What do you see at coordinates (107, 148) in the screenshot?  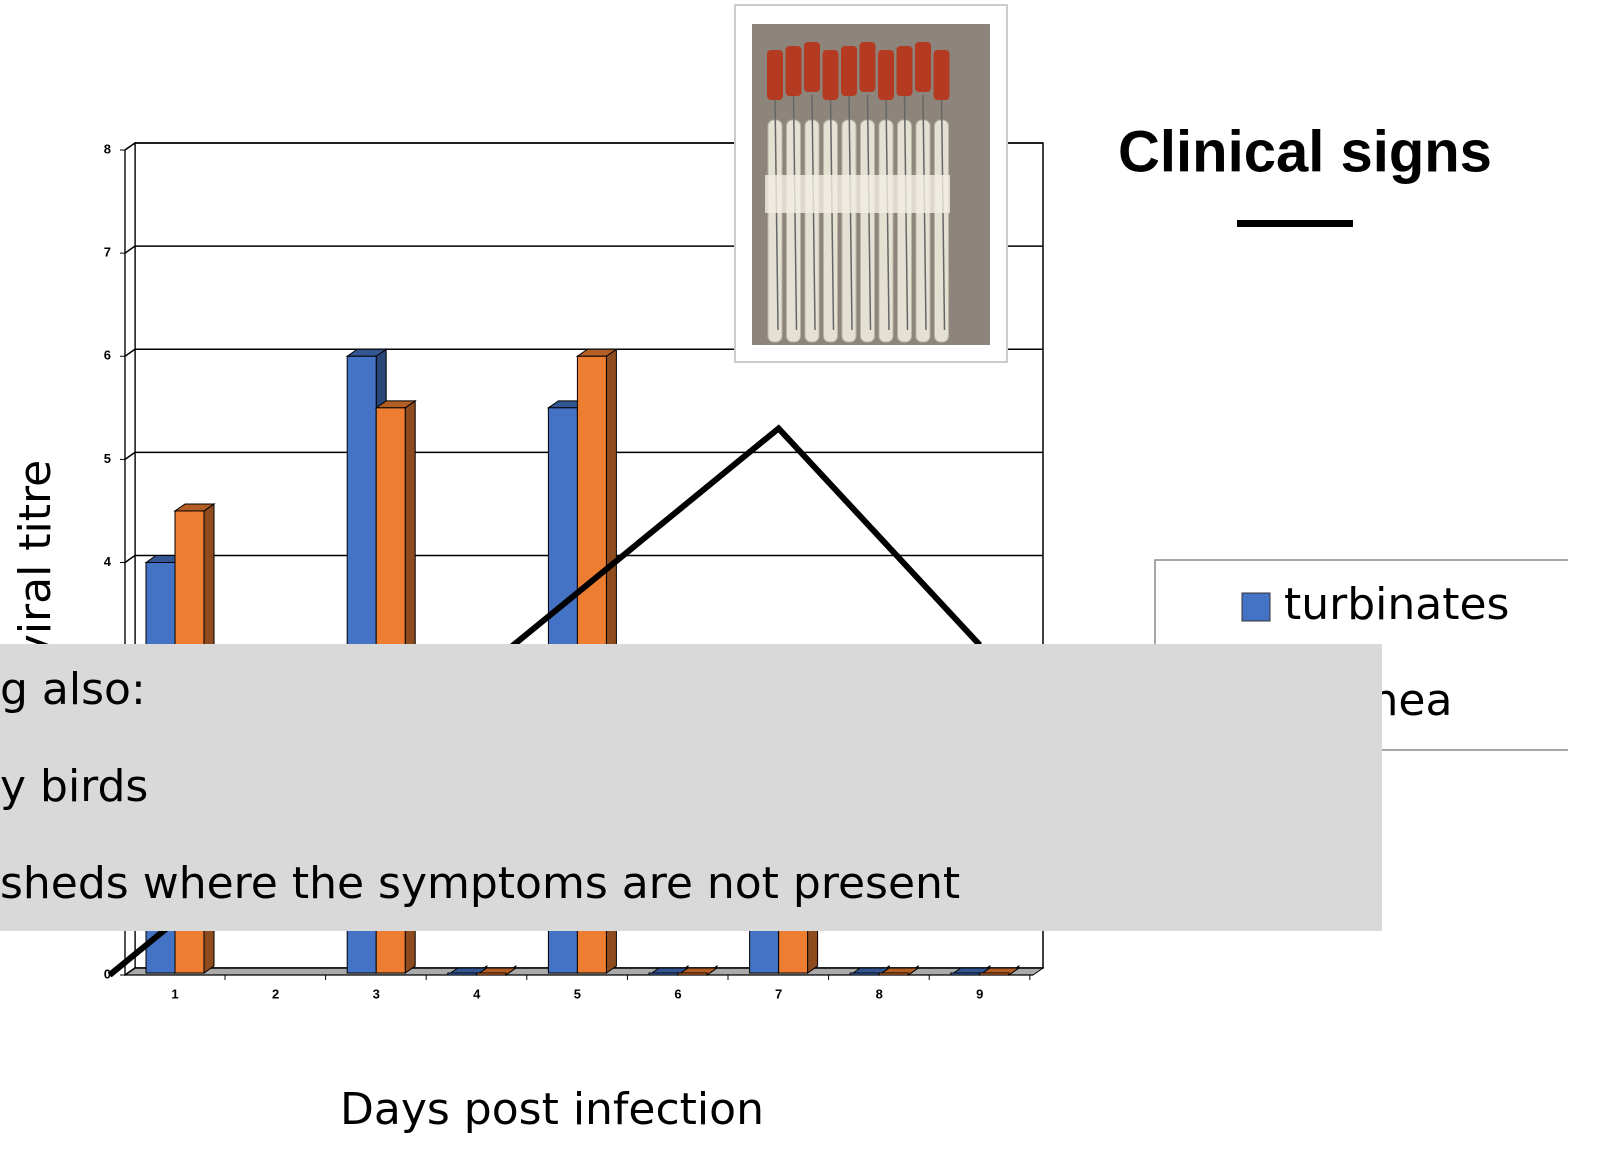 I see `y-tick-label: 8` at bounding box center [107, 148].